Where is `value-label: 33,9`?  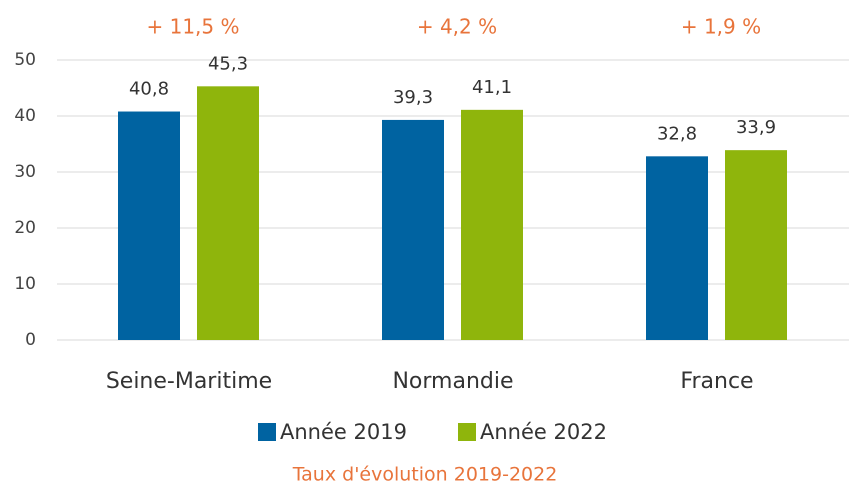
value-label: 33,9 is located at coordinates (756, 127).